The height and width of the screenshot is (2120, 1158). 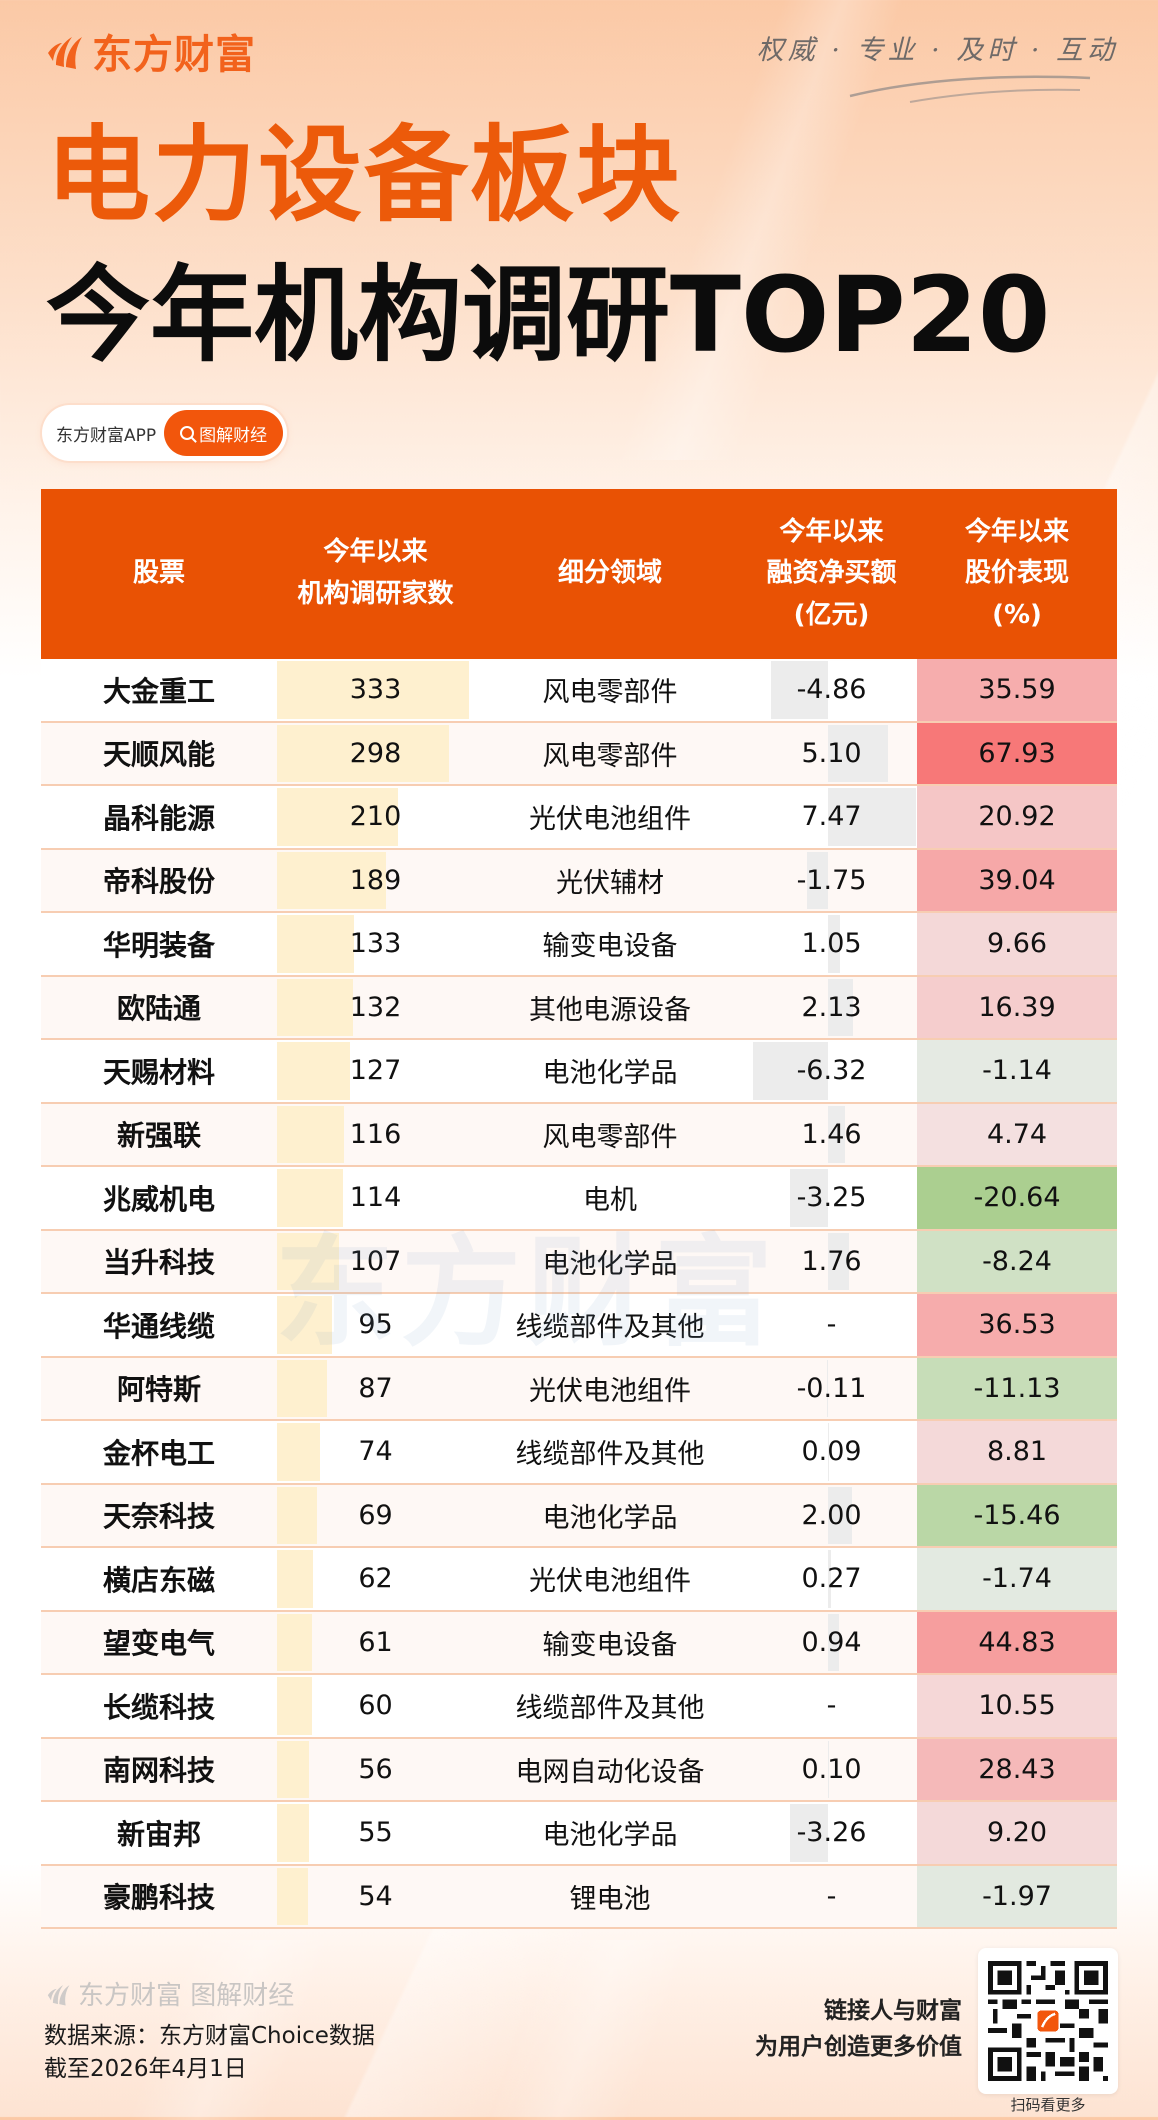 What do you see at coordinates (158, 1453) in the screenshot?
I see `stock-name: 金杯电工` at bounding box center [158, 1453].